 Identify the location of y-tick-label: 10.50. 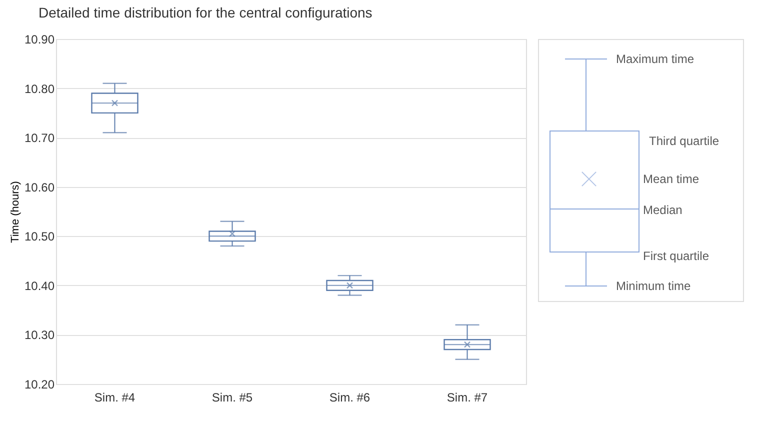
(39, 237).